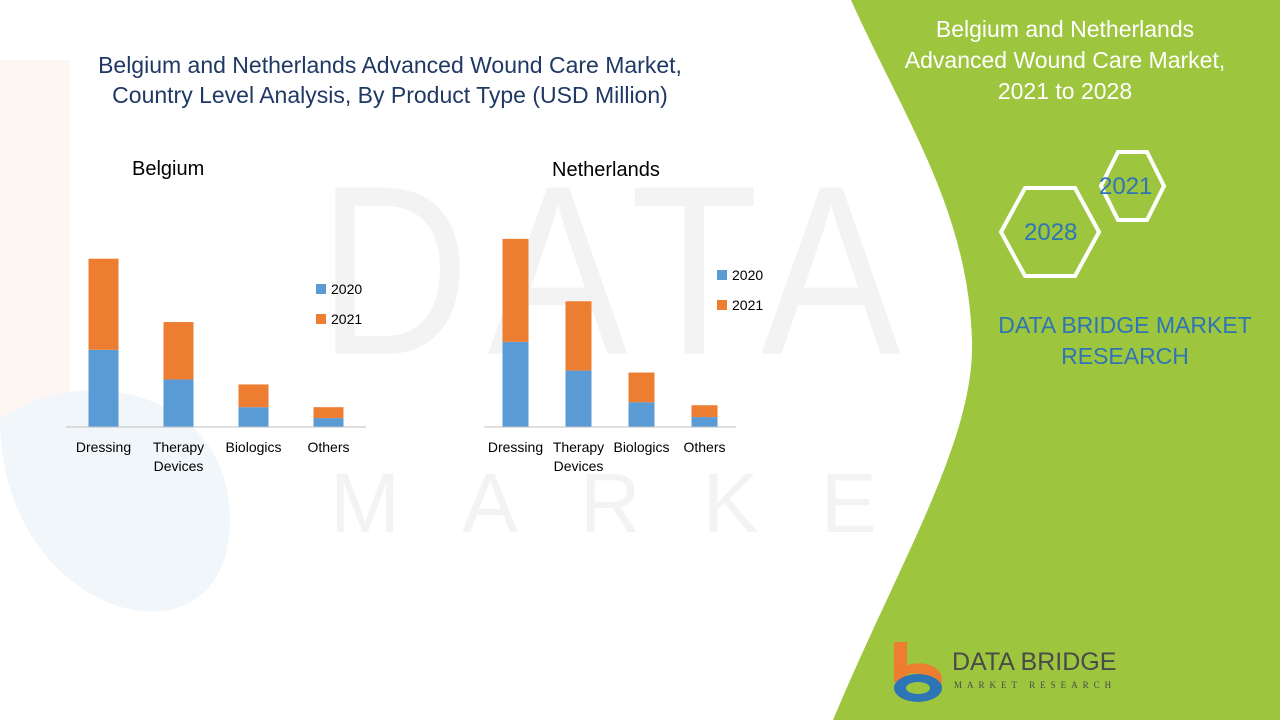  I want to click on side-title-line-1: Belgium and Netherlands, so click(1065, 29).